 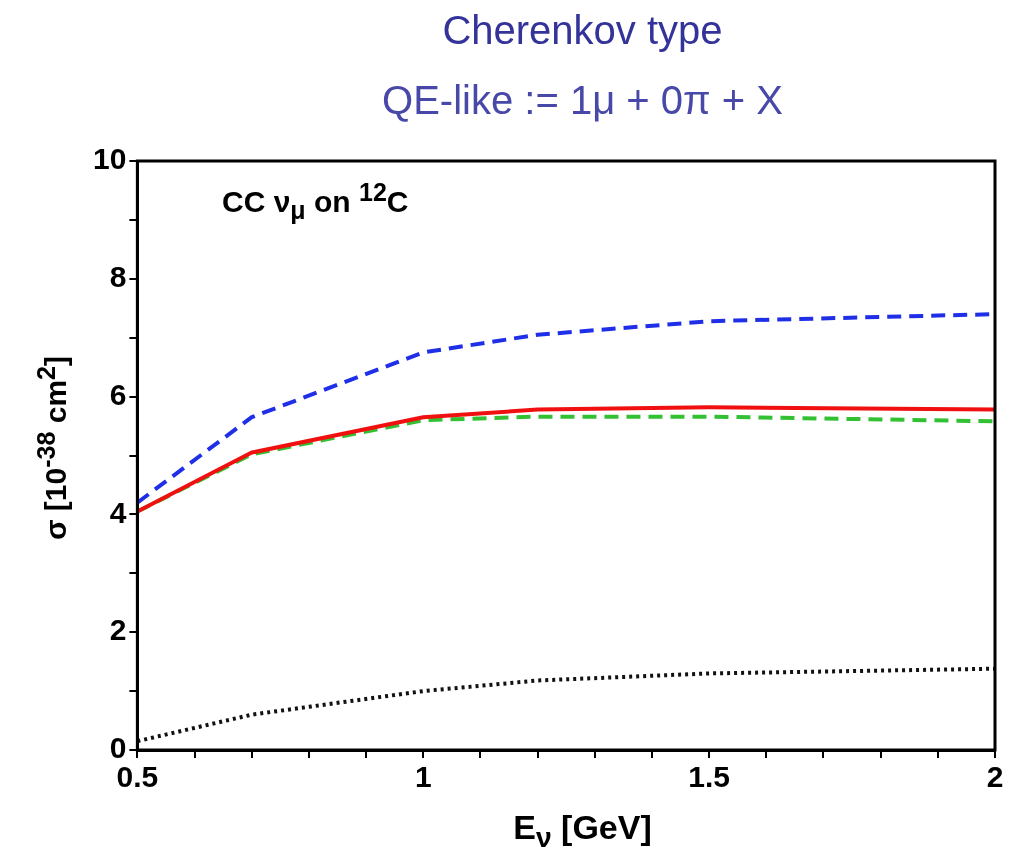 I want to click on x-tick-label: 1.5, so click(x=709, y=777).